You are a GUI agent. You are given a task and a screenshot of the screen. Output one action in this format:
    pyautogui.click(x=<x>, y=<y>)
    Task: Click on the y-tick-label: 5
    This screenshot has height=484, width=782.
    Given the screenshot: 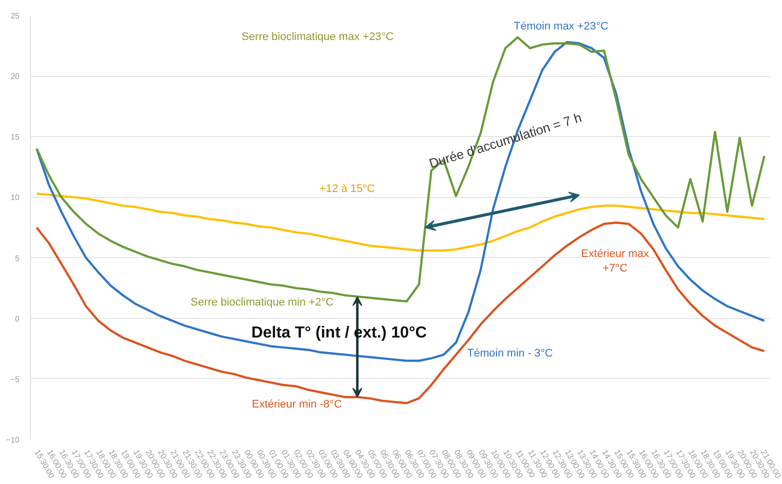 What is the action you would take?
    pyautogui.click(x=17, y=258)
    